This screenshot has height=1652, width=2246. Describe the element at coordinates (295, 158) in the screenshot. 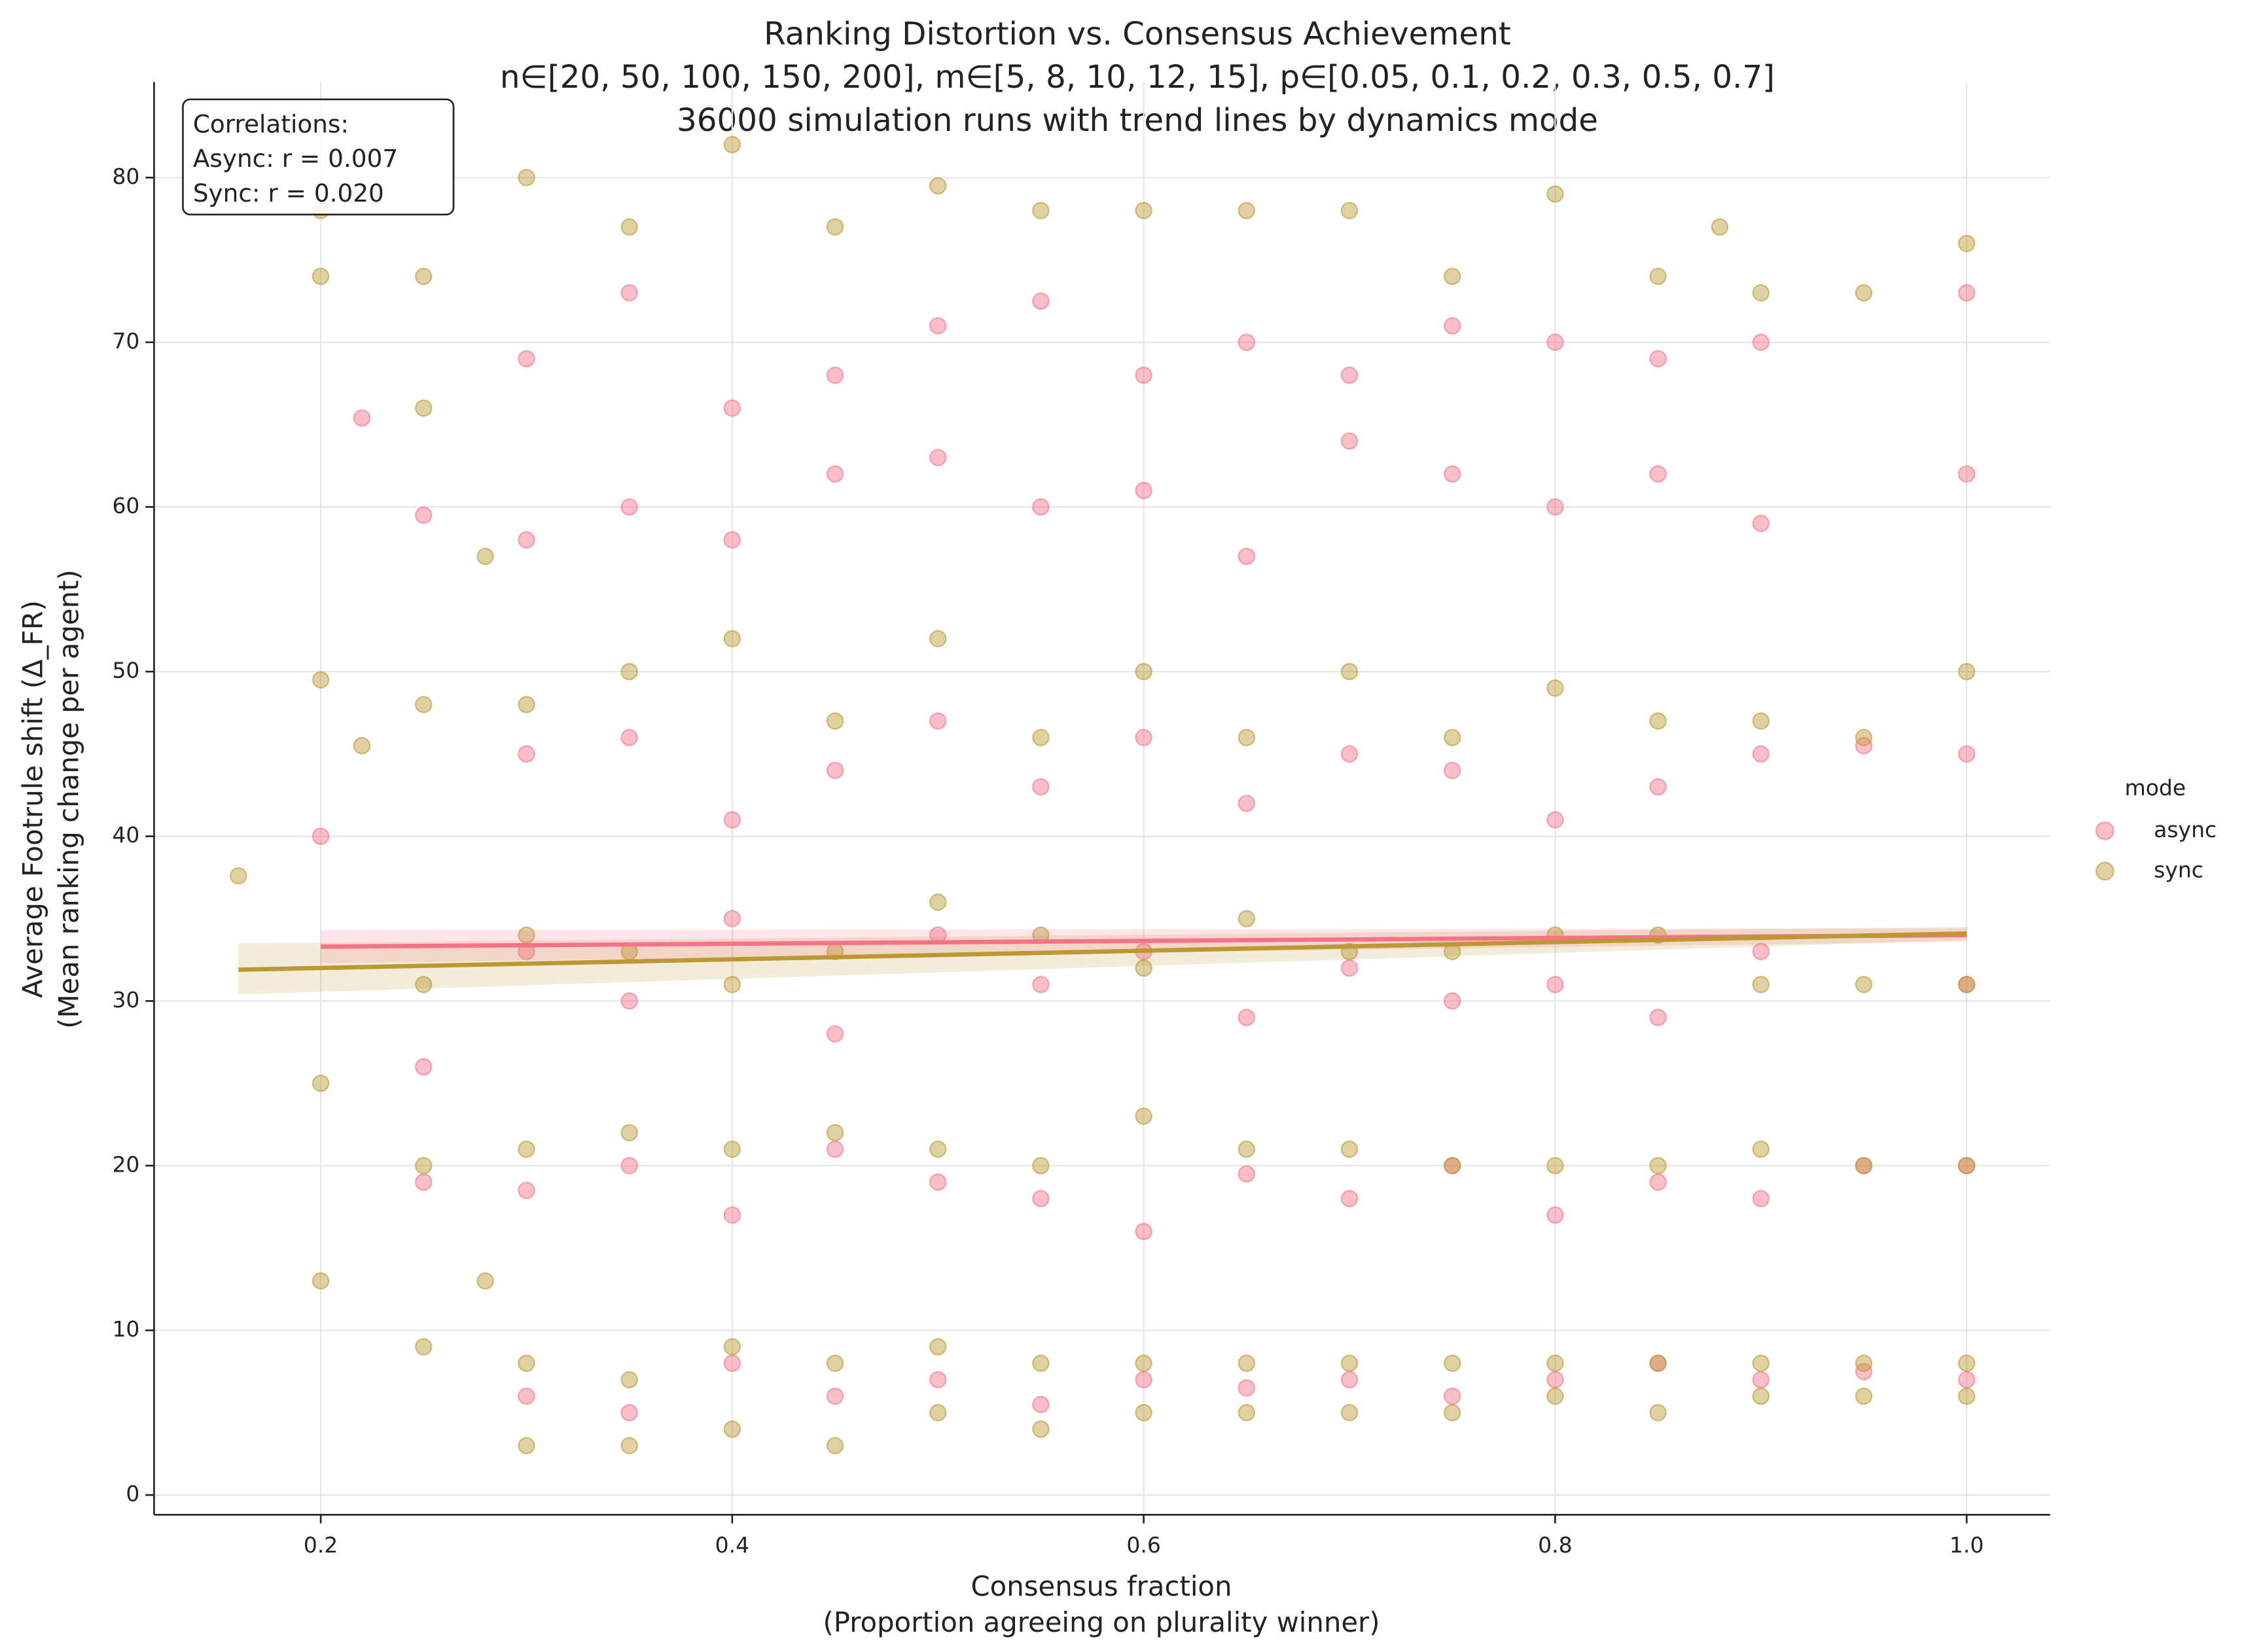

I see `annotation: Async: r = 0.007` at that location.